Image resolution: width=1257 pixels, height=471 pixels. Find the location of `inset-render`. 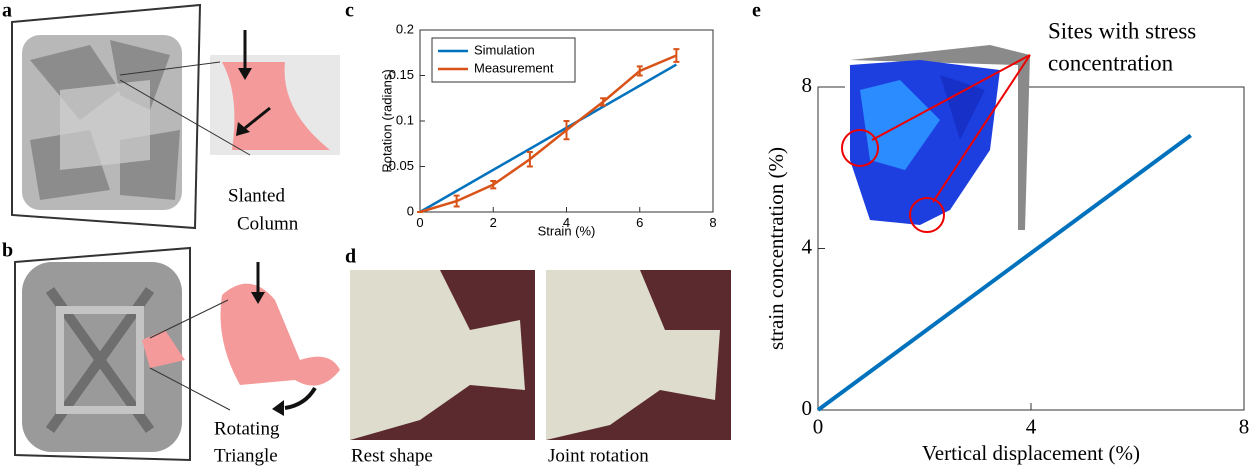

inset-render is located at coordinates (936, 139).